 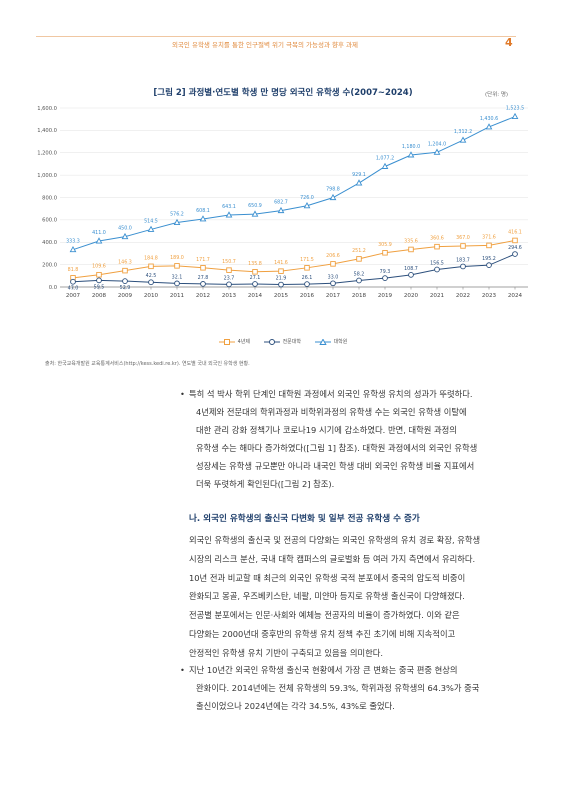 What do you see at coordinates (99, 267) in the screenshot?
I see `data-label: 109.6` at bounding box center [99, 267].